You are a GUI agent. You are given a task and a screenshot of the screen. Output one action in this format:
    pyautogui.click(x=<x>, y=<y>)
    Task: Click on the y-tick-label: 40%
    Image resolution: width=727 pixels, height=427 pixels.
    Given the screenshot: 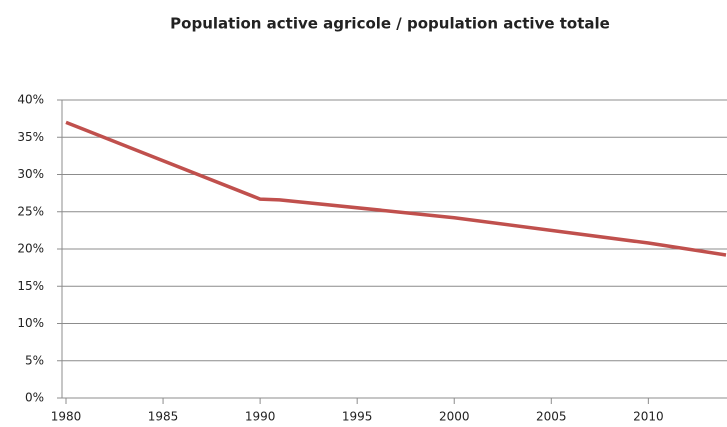 What is the action you would take?
    pyautogui.click(x=30, y=100)
    